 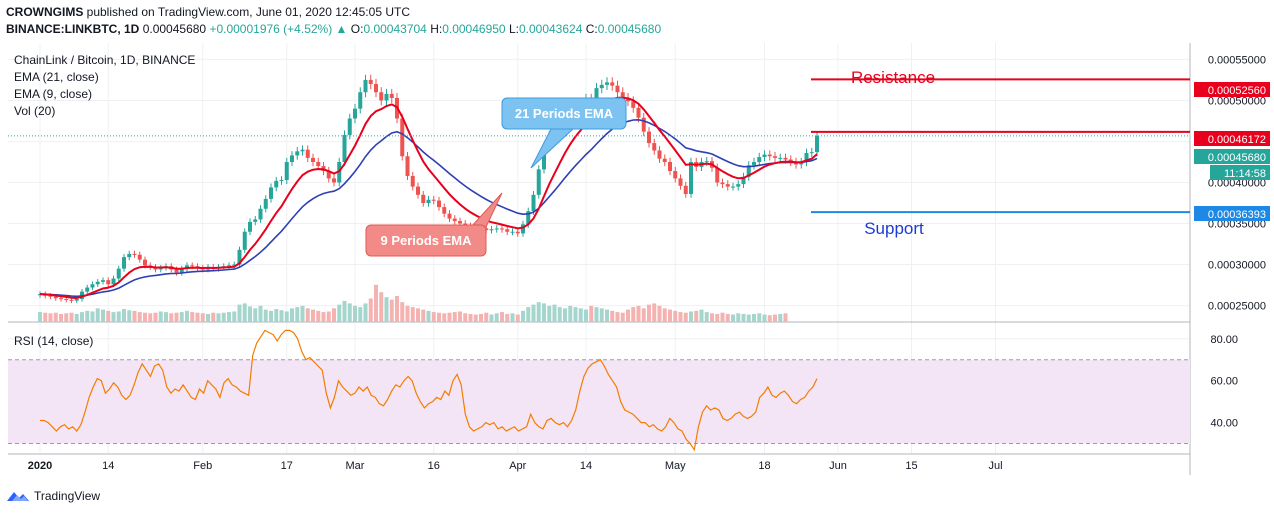 What do you see at coordinates (550, 29) in the screenshot?
I see `low-value: 0.00043624` at bounding box center [550, 29].